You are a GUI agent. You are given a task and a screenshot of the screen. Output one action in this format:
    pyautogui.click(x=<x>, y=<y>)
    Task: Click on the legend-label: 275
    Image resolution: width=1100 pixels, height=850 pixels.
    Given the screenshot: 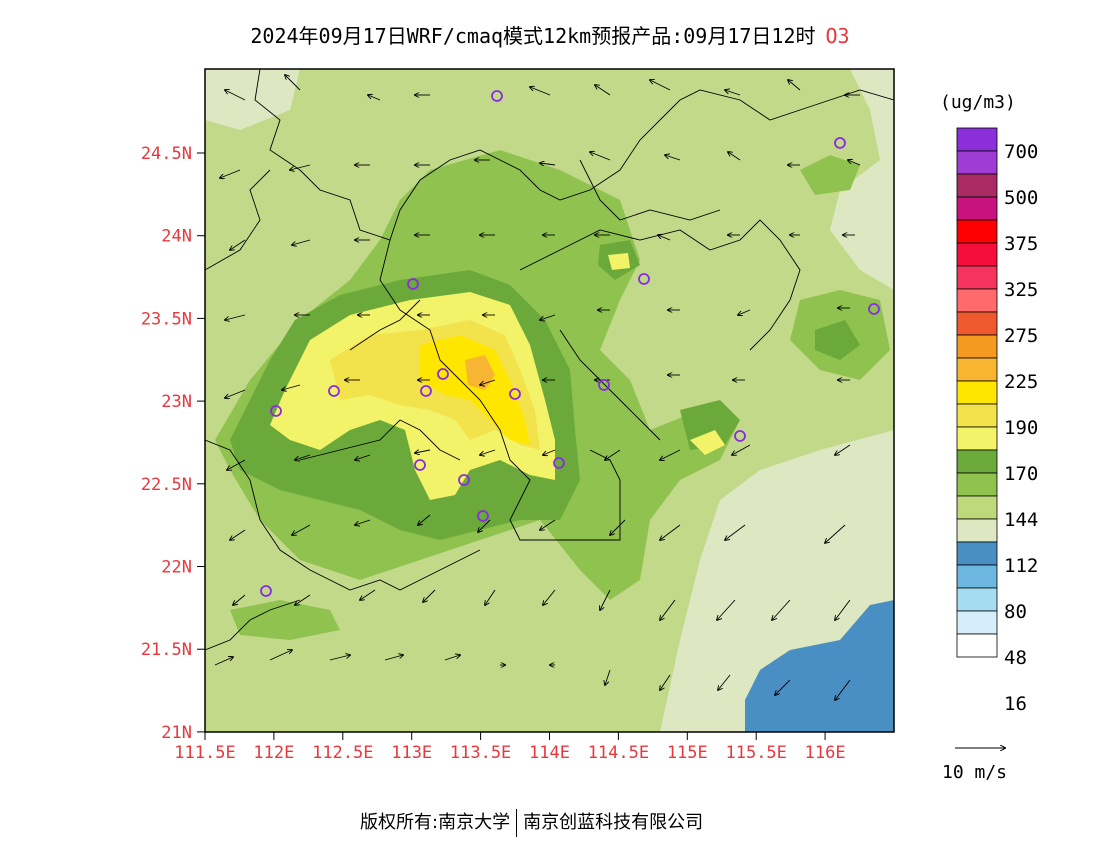 What is the action you would take?
    pyautogui.click(x=1021, y=336)
    